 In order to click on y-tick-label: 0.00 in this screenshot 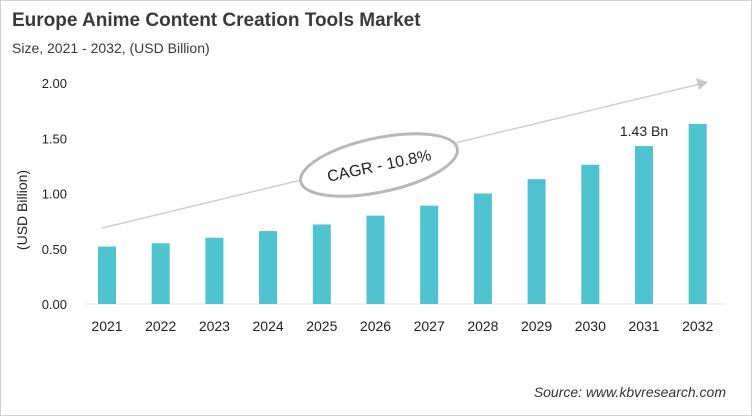, I will do `click(54, 304)`.